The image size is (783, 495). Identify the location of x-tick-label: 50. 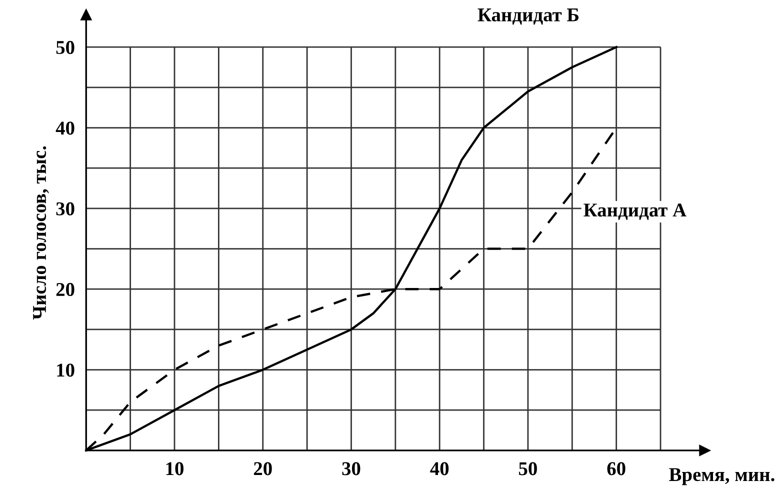
(528, 469).